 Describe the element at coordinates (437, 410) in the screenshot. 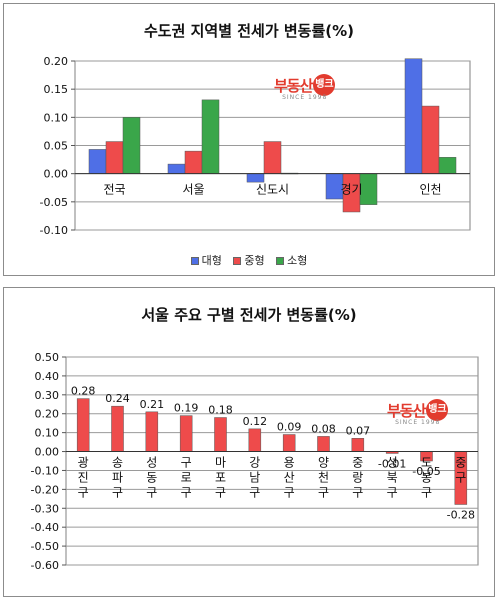

I see `logo-circle-2: 뱅크` at that location.